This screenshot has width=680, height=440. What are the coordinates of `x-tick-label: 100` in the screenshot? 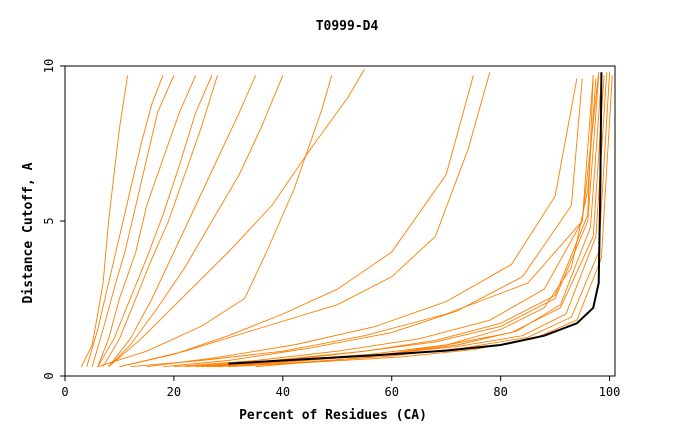 It's located at (610, 392).